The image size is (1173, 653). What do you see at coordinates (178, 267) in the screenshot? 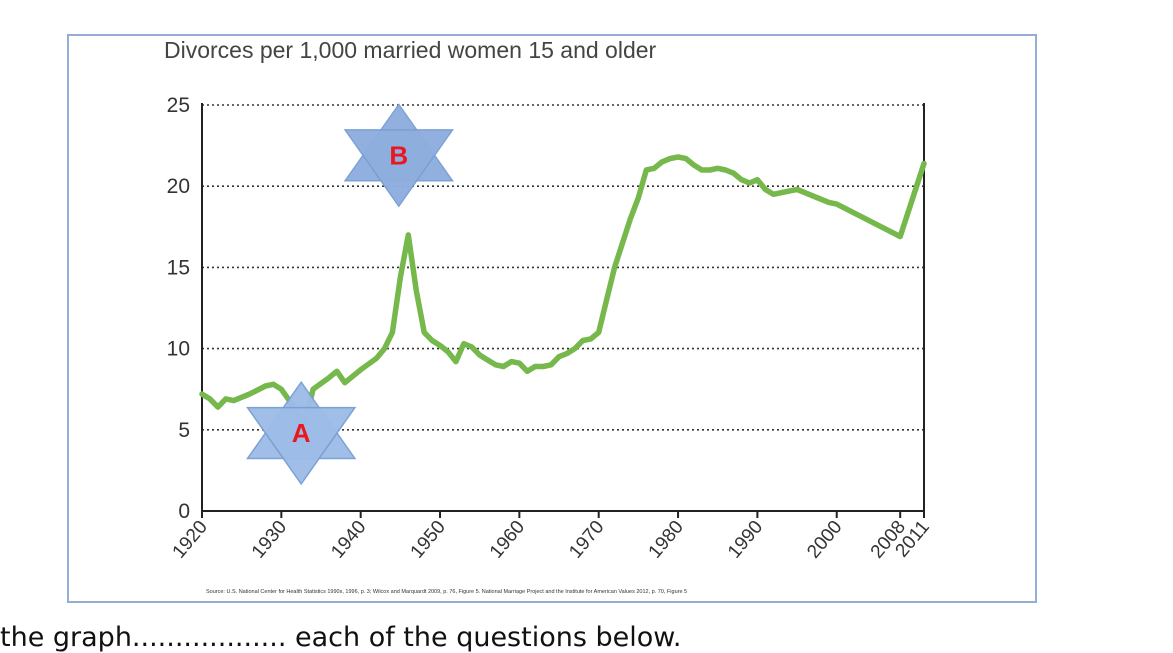
I see `y-tick-label: 15` at bounding box center [178, 267].